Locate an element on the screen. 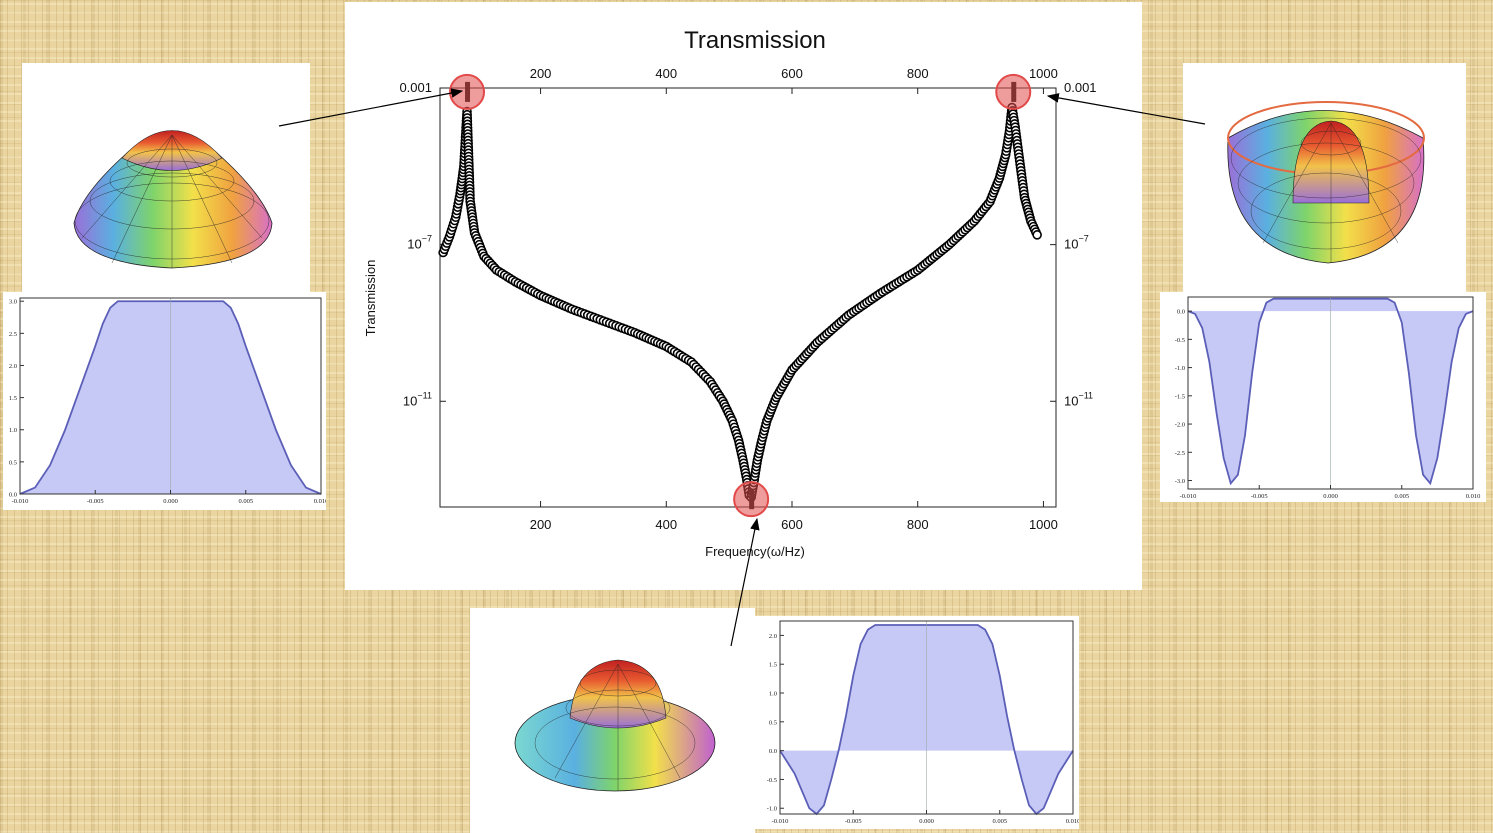  y-tick-label-left: 10−11 is located at coordinates (417, 399).